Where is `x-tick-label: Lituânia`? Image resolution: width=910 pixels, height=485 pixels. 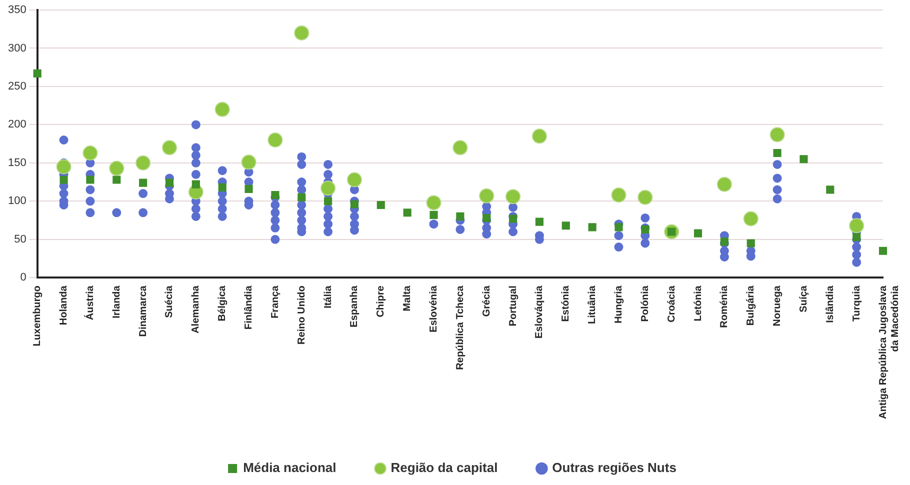 x-tick-label: Lituânia is located at coordinates (592, 304).